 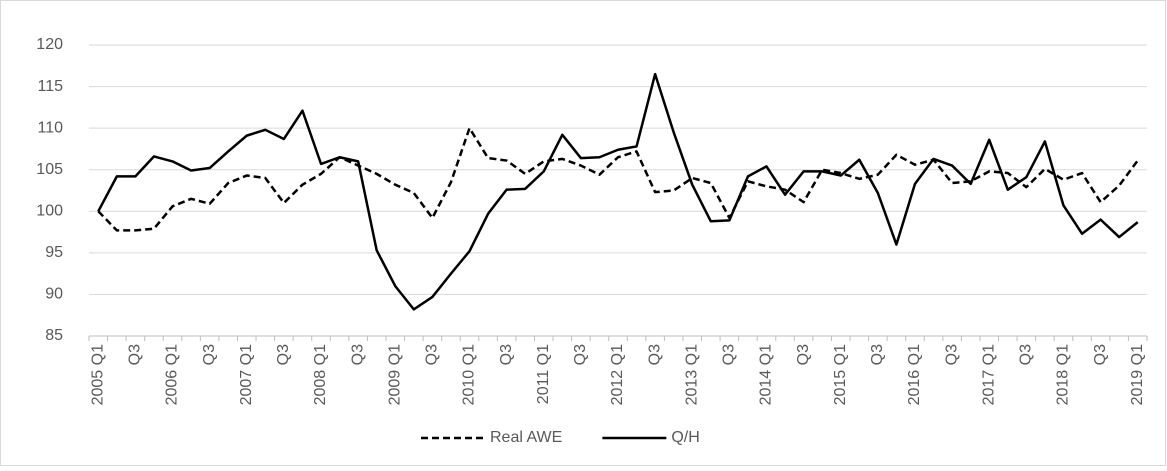 I want to click on x-tick-label: 2007 Q1, so click(x=246, y=374).